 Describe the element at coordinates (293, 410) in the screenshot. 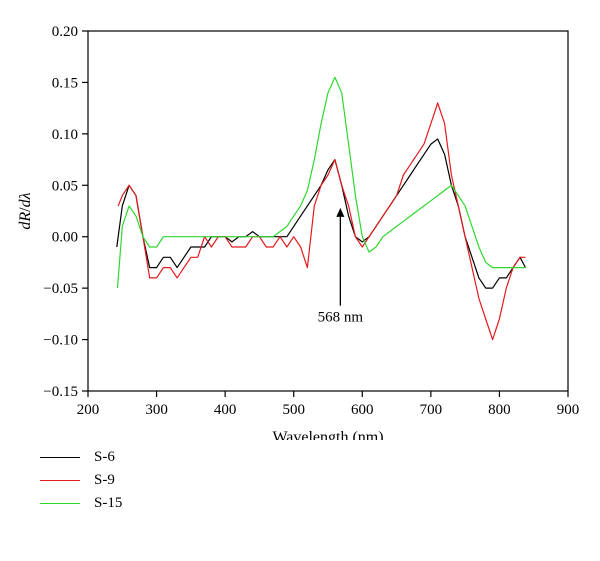

I see `x-tick-label: 500` at that location.